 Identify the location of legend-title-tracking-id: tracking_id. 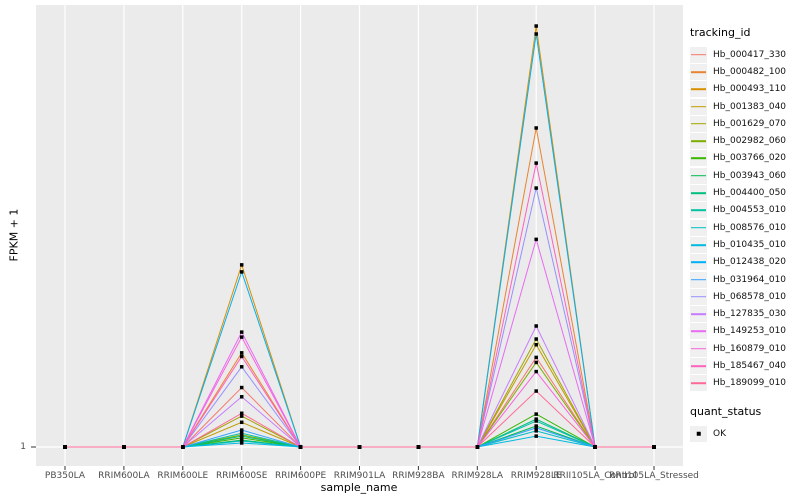
(720, 32).